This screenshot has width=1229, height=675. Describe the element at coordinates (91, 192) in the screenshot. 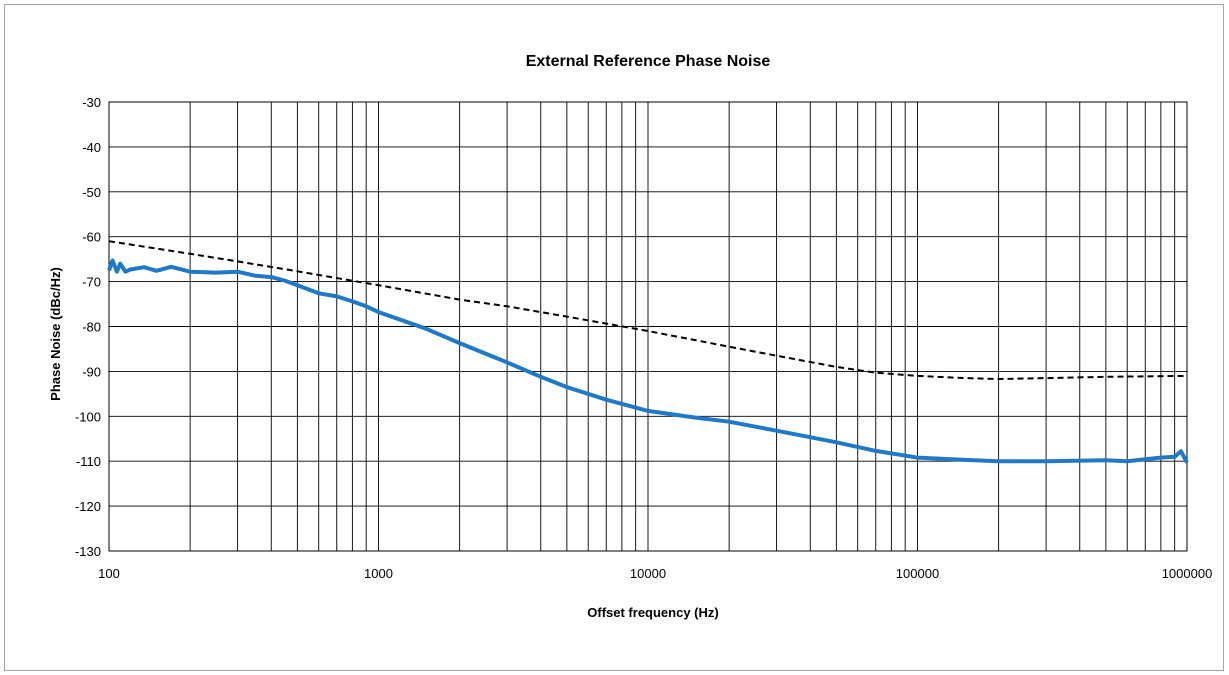

I see `y-tick-label: -50` at that location.